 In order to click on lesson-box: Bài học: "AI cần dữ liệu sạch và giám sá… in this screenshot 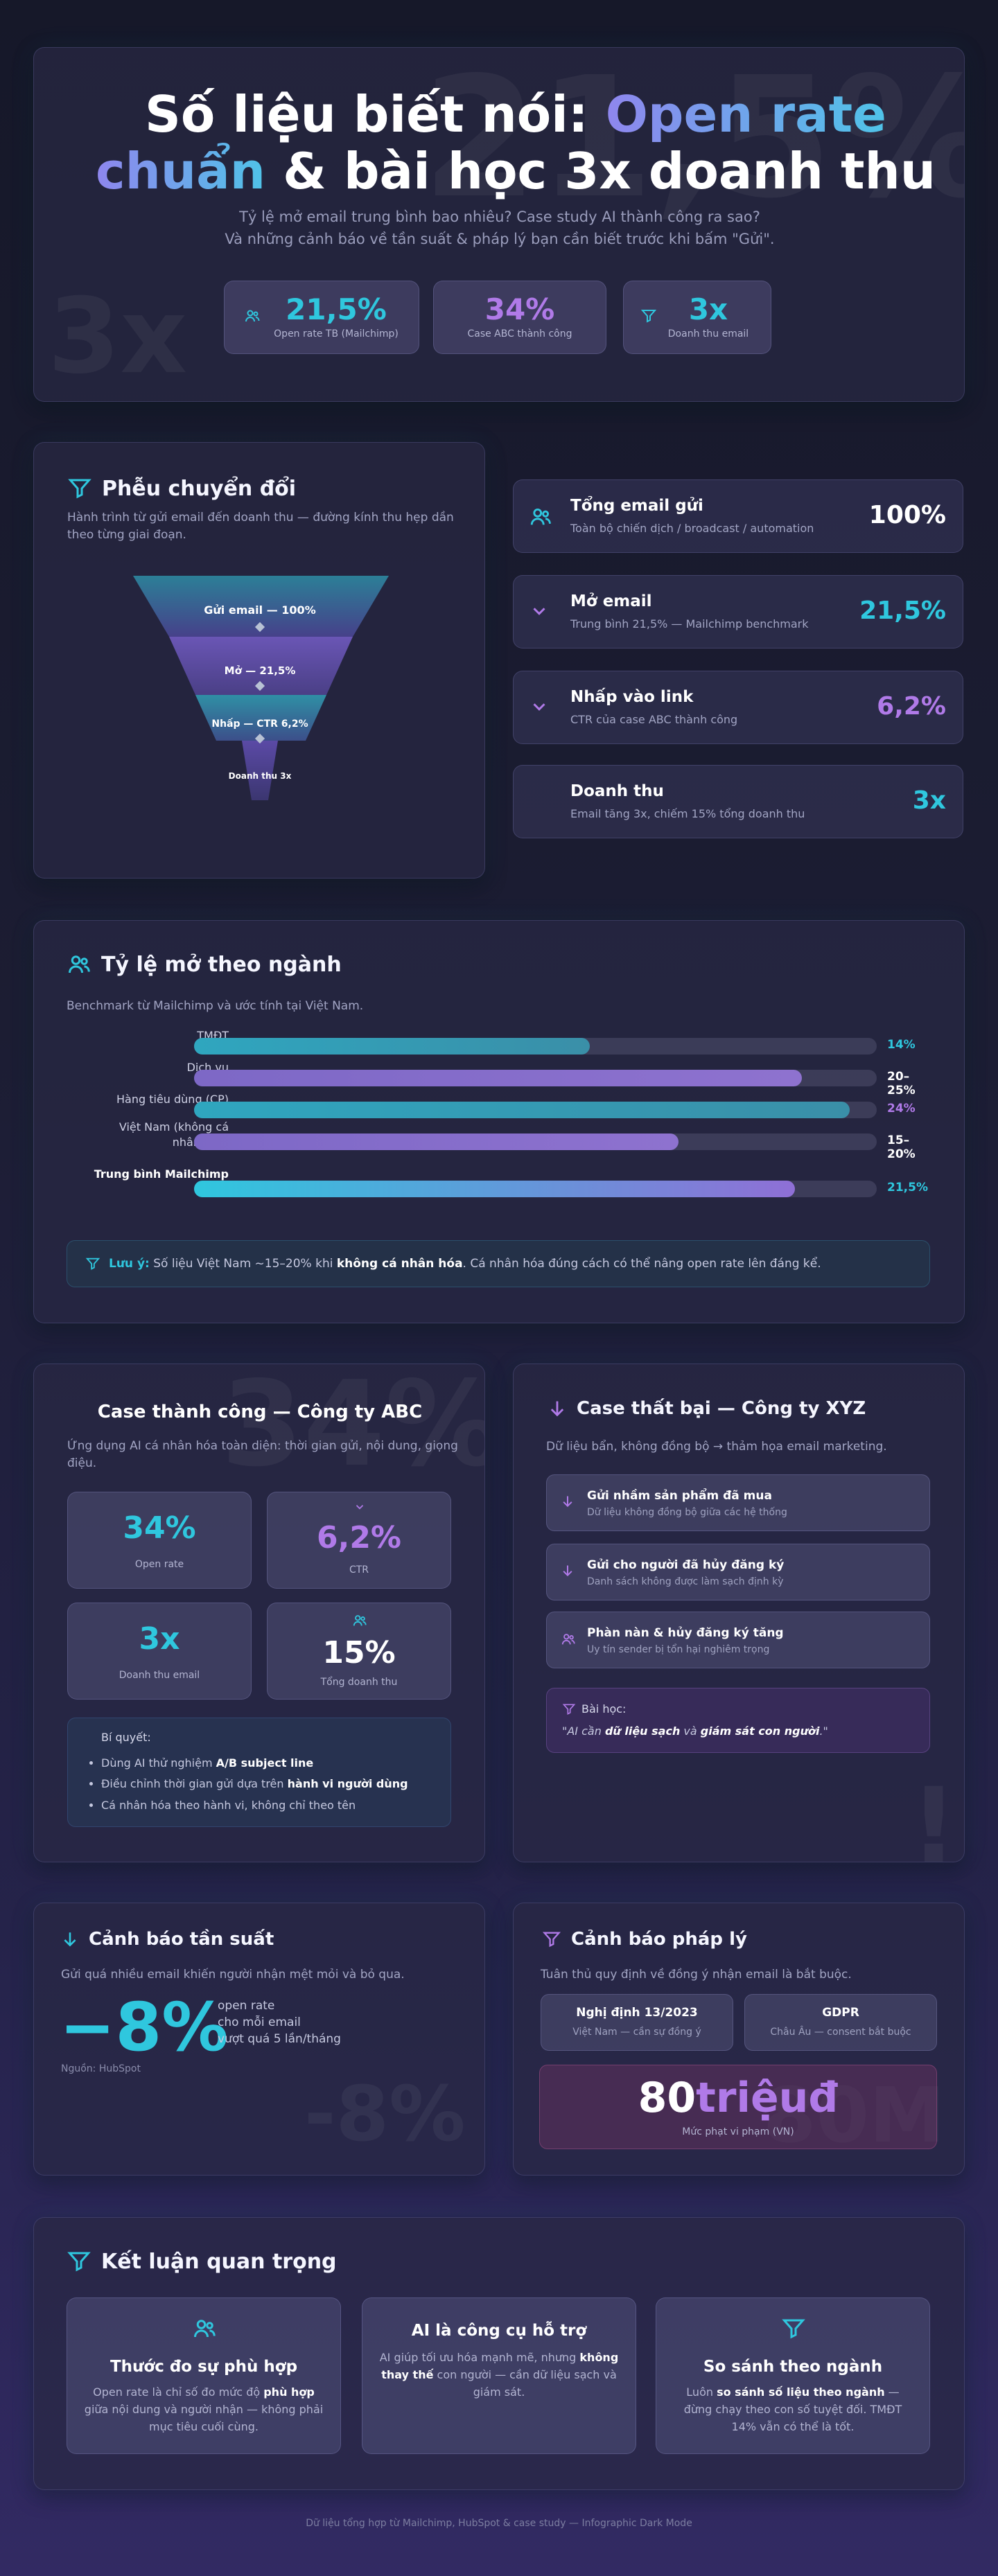, I will do `click(738, 1721)`.